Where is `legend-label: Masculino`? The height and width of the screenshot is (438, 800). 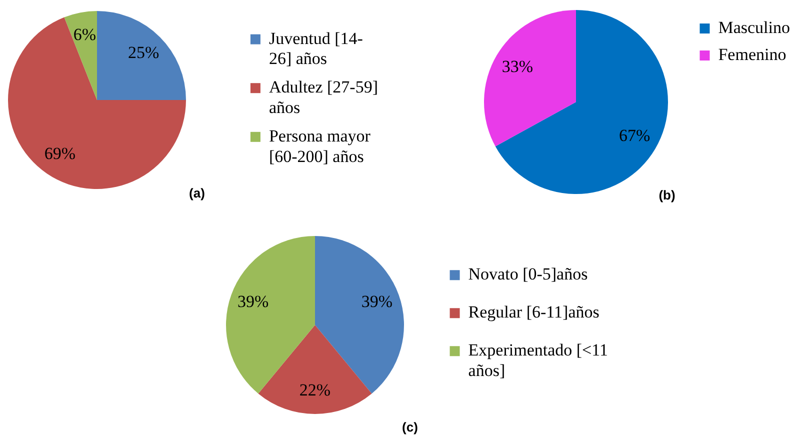 legend-label: Masculino is located at coordinates (754, 27).